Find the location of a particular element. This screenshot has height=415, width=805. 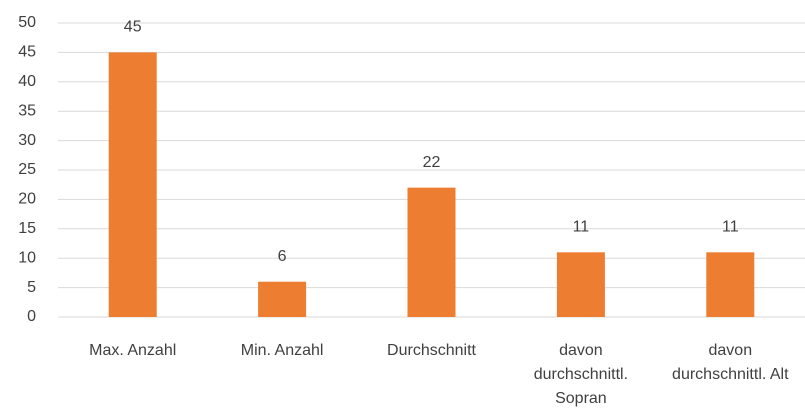

data-label: 22 is located at coordinates (432, 162).